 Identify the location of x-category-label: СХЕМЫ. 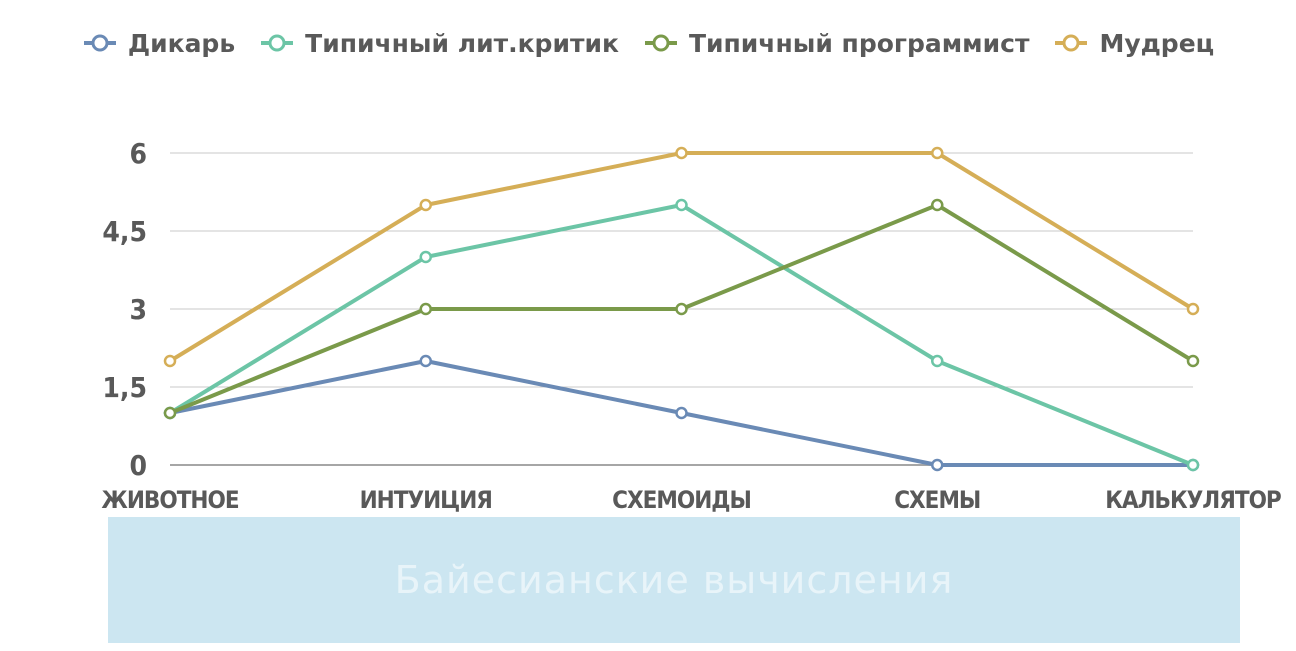
(937, 500).